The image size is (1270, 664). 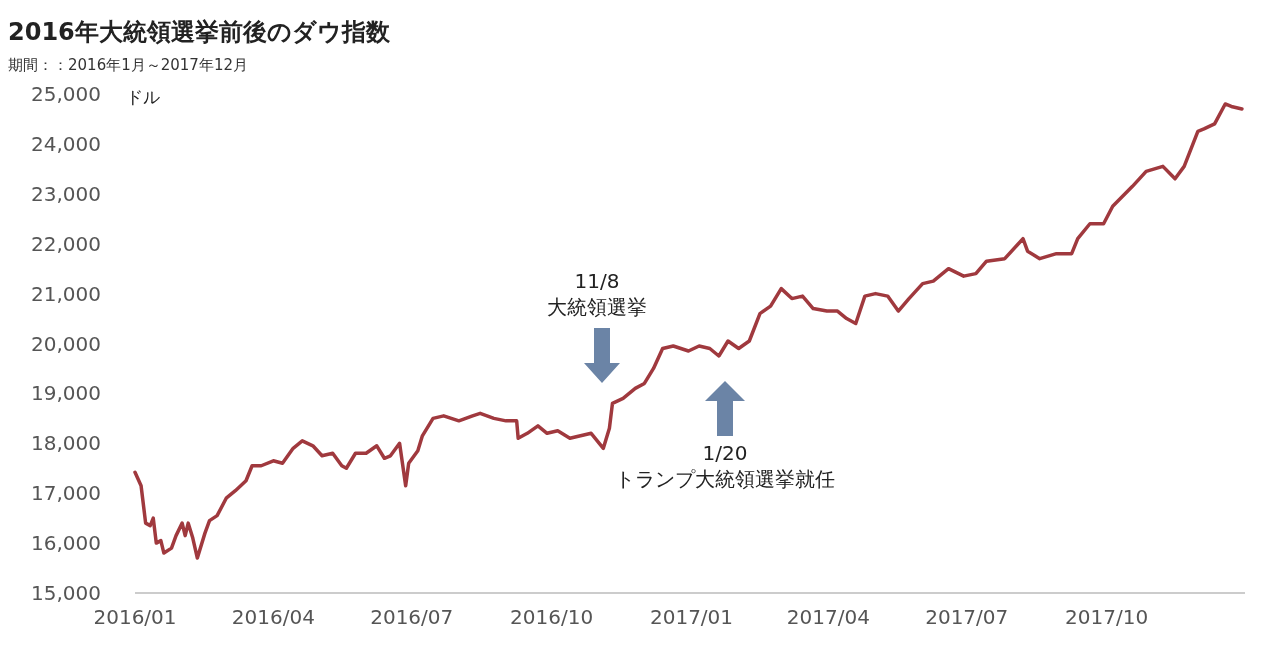 What do you see at coordinates (967, 617) in the screenshot?
I see `x-tick-label: 2017/07` at bounding box center [967, 617].